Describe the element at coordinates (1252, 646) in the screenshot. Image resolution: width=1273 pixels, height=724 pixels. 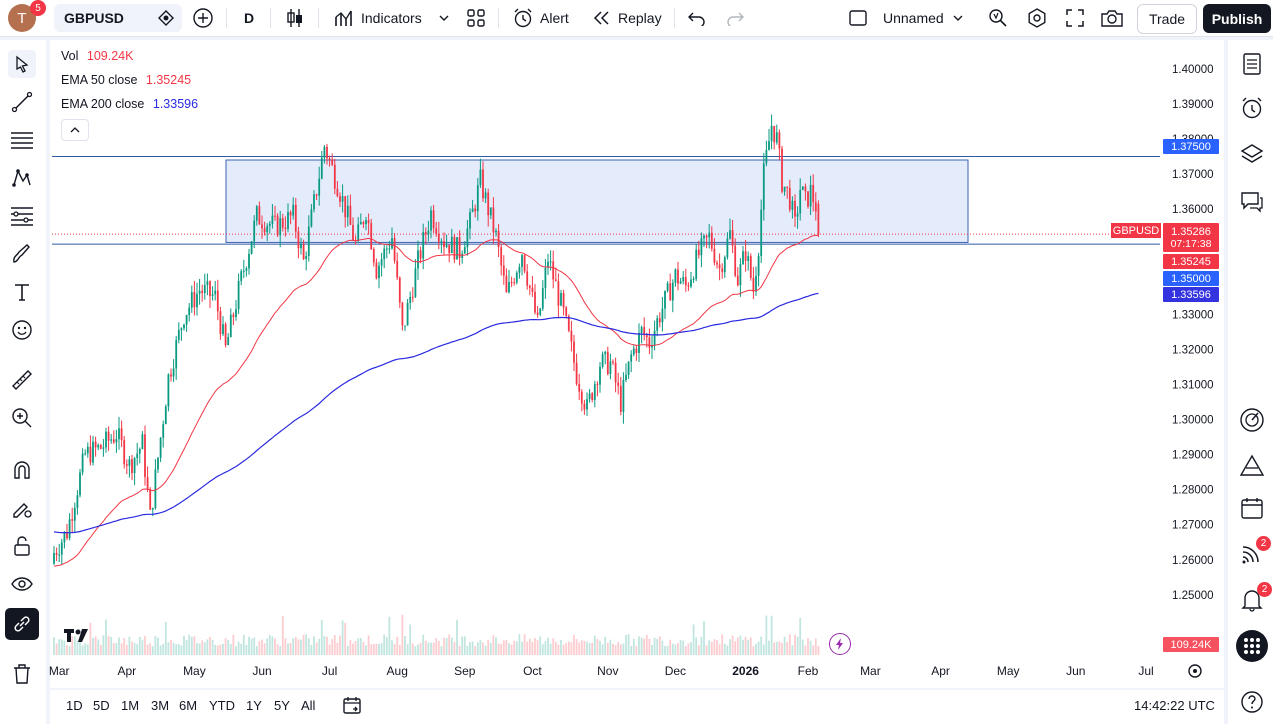
I see `products-grid-icon` at that location.